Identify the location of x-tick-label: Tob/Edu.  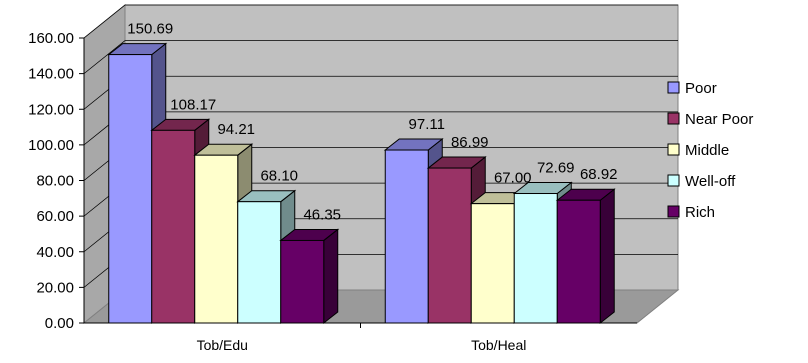
(222, 345).